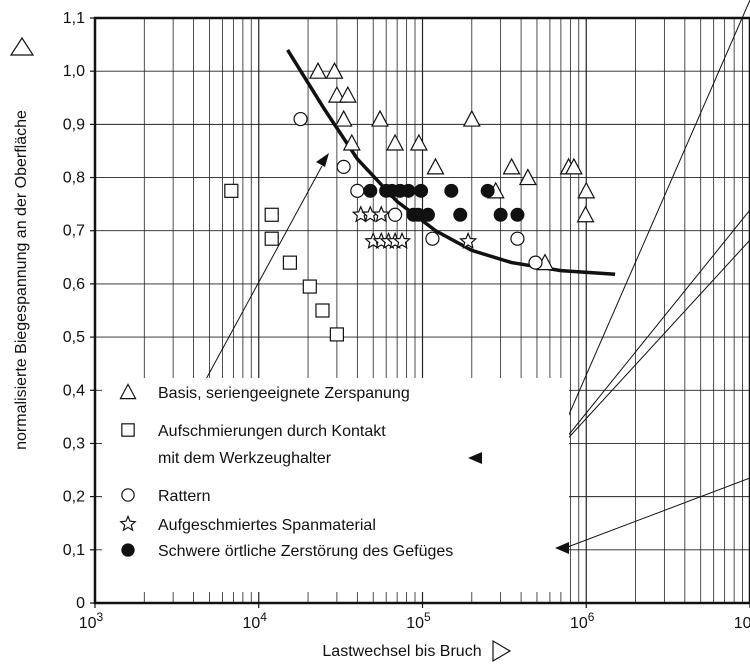 This screenshot has width=750, height=664. Describe the element at coordinates (128, 550) in the screenshot. I see `legend-marker-dot` at that location.